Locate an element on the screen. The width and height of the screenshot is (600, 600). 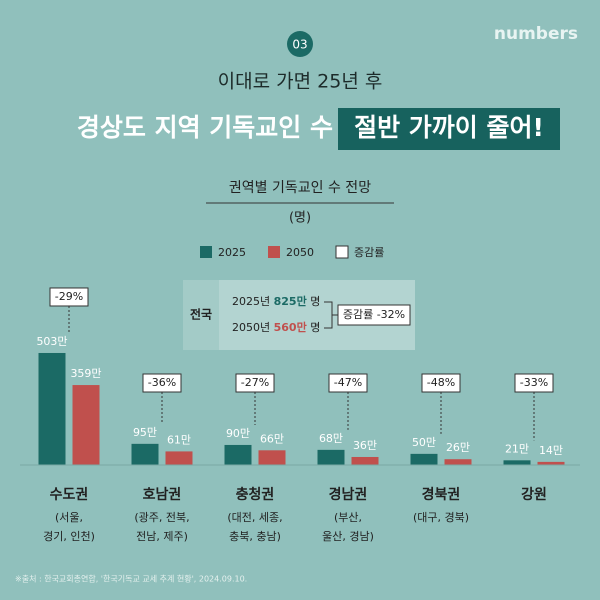
headline: 경상도 지역 기독교인 수 is located at coordinates (205, 127).